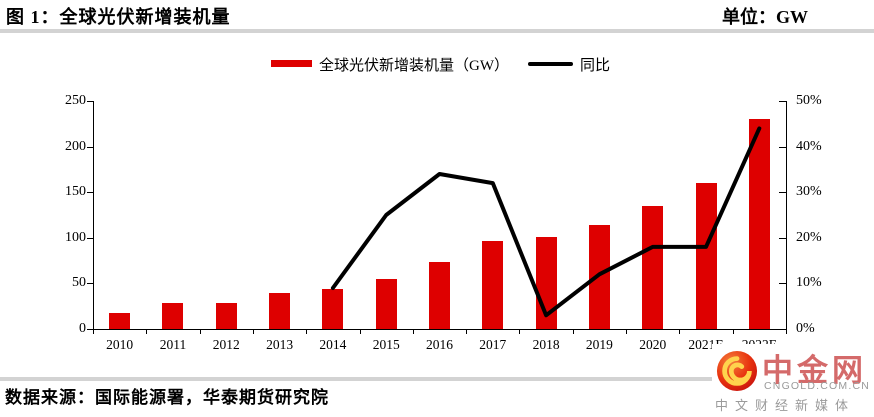  I want to click on brand-name: 中金网, so click(814, 370).